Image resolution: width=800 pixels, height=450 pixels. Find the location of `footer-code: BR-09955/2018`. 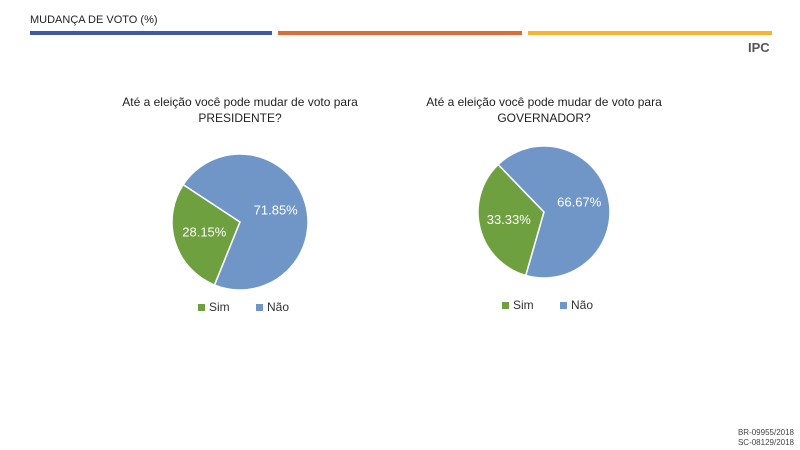

footer-code: BR-09955/2018 is located at coordinates (765, 432).